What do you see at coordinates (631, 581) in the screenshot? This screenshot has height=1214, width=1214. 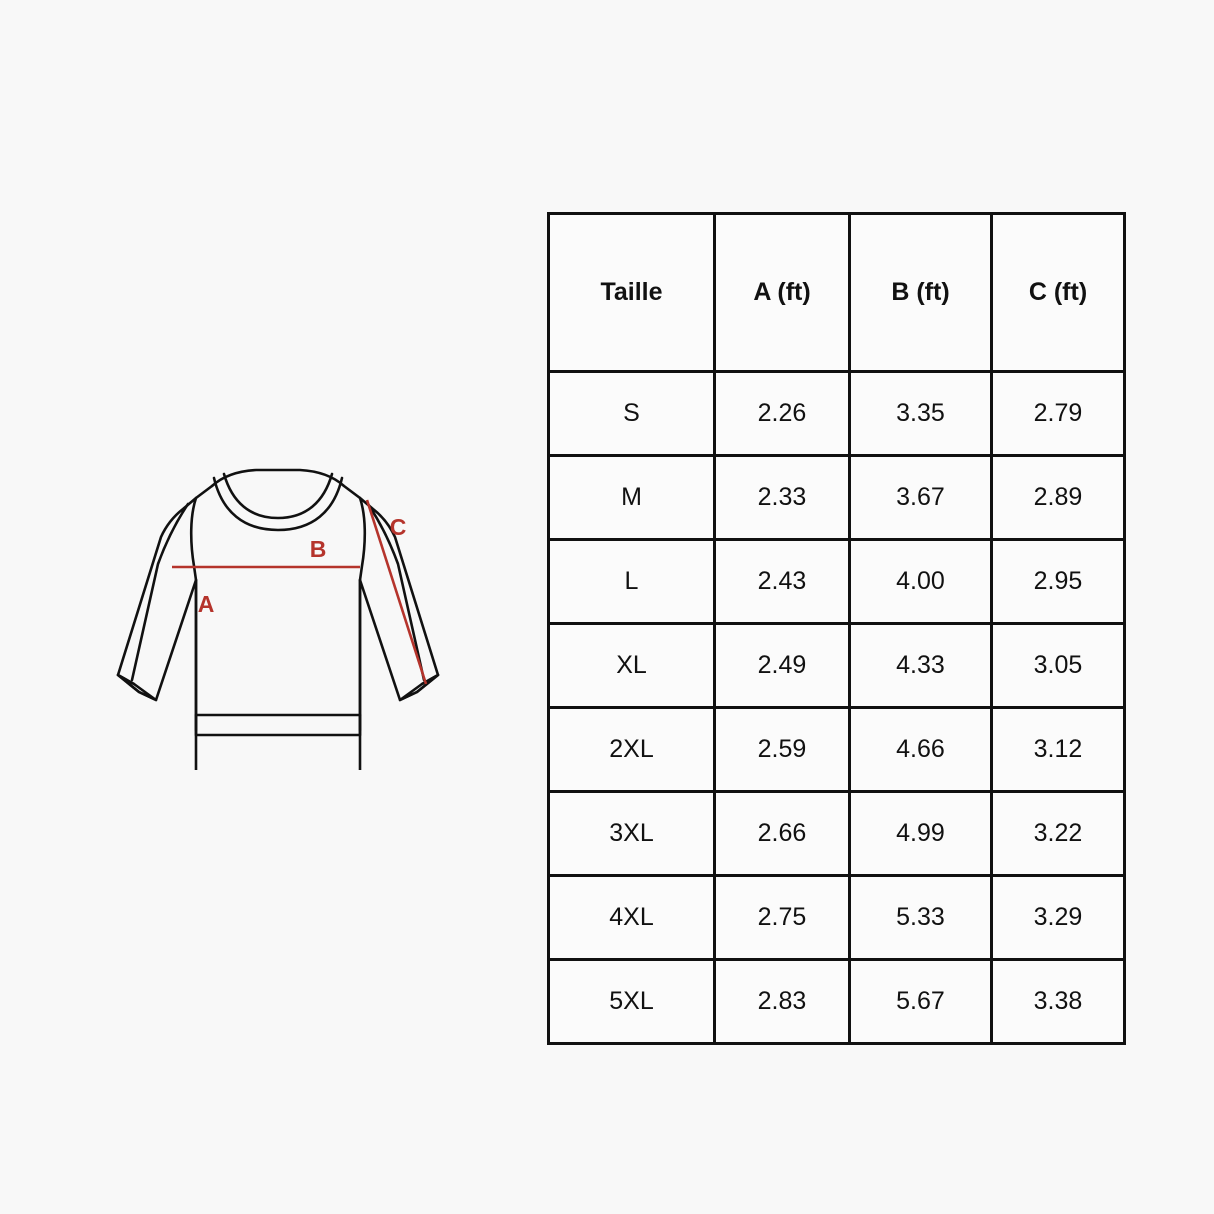 I see `cell-size: L` at bounding box center [631, 581].